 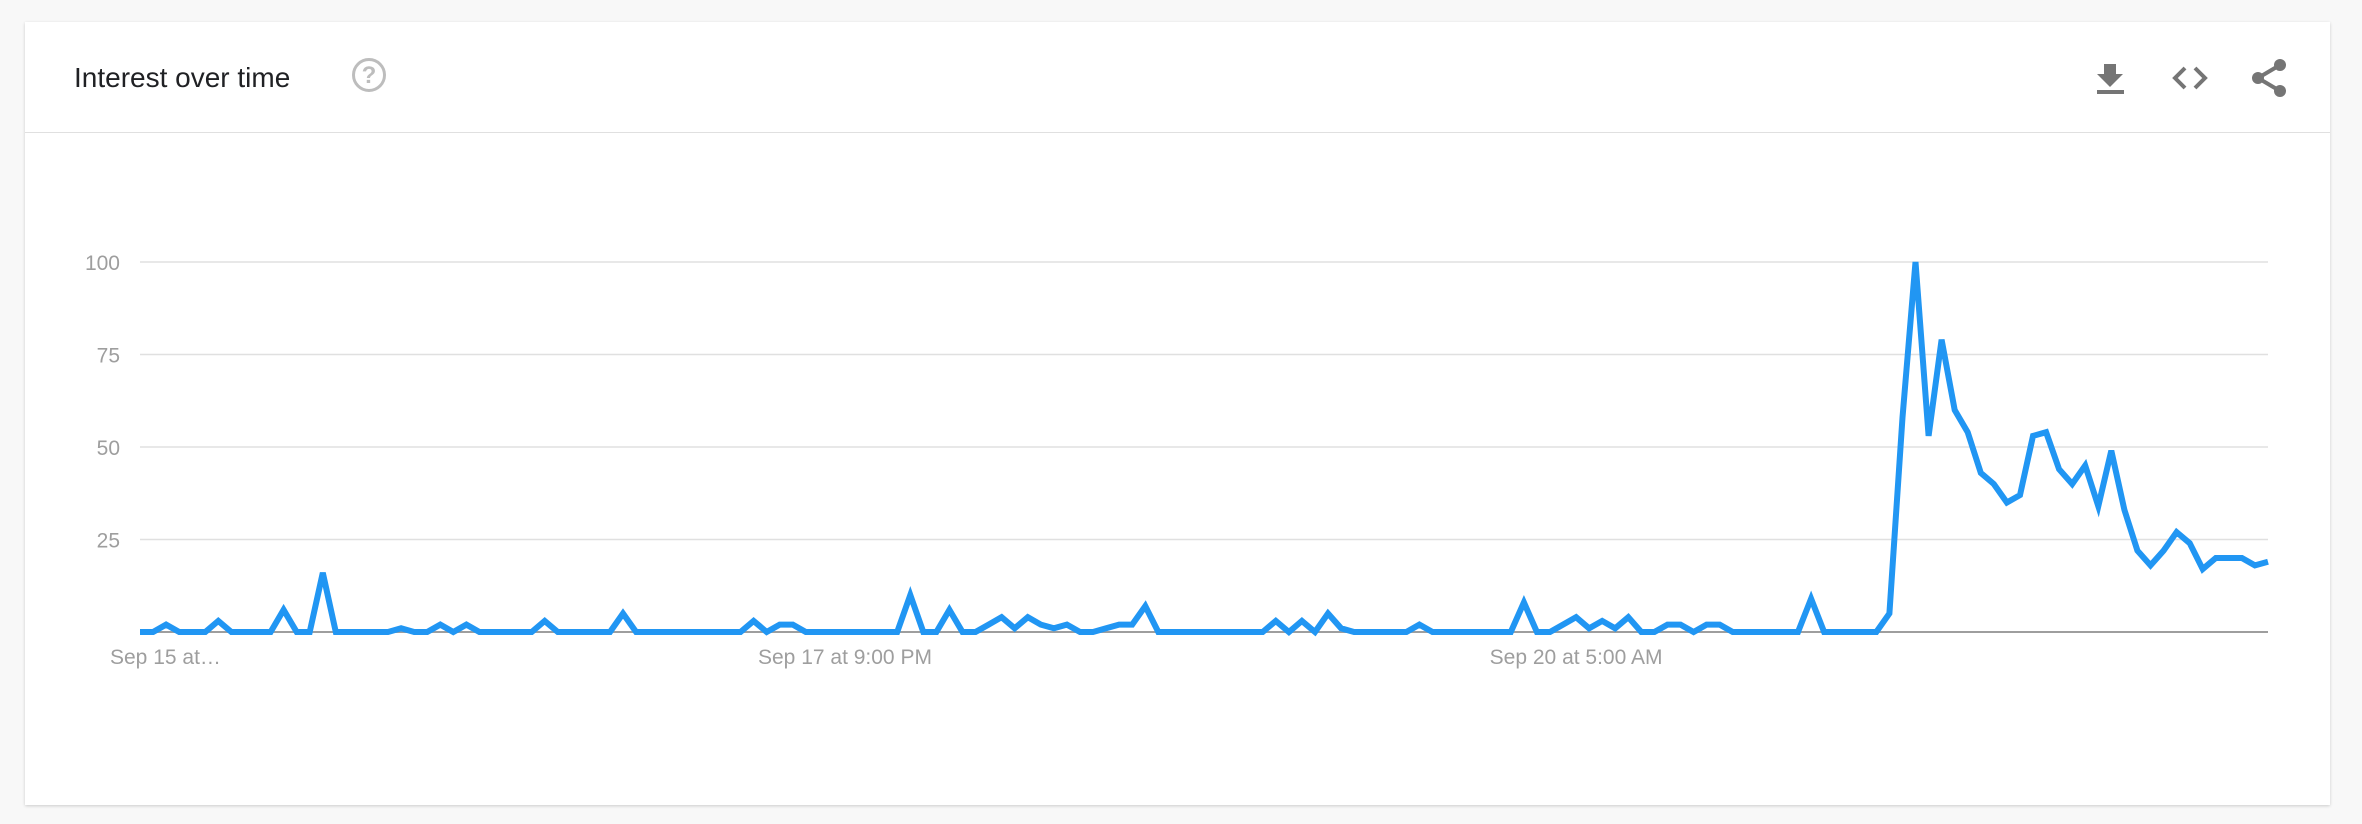 What do you see at coordinates (108, 448) in the screenshot?
I see `y-tick-label: 50` at bounding box center [108, 448].